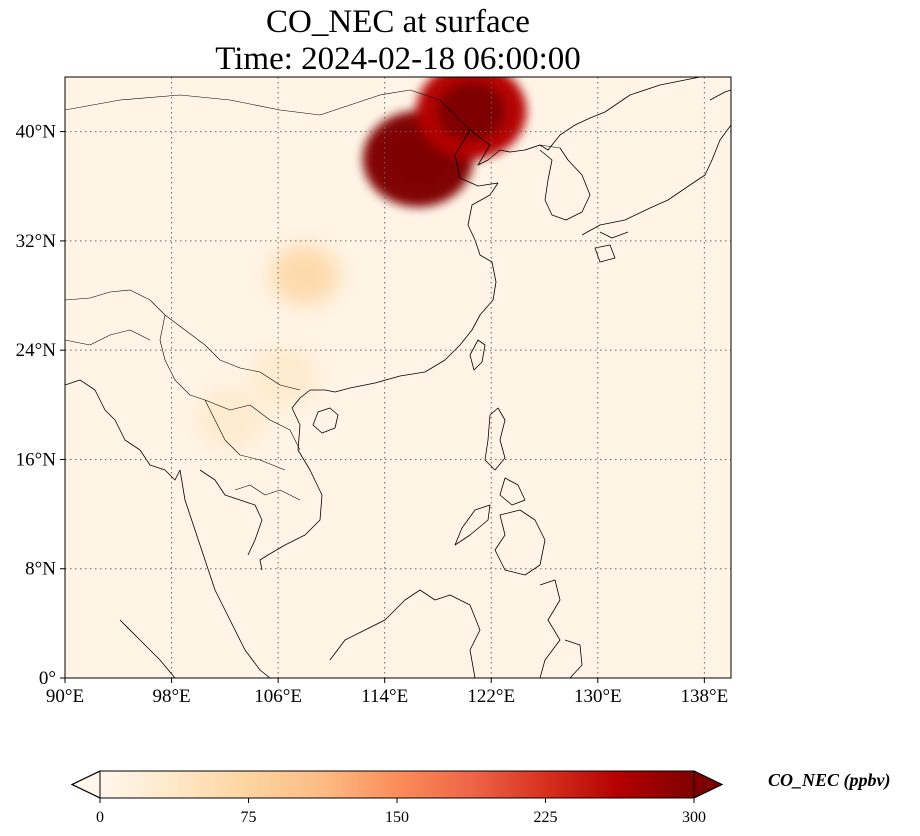 The height and width of the screenshot is (836, 920). Describe the element at coordinates (397, 817) in the screenshot. I see `colorbar-tick-label: 150` at that location.